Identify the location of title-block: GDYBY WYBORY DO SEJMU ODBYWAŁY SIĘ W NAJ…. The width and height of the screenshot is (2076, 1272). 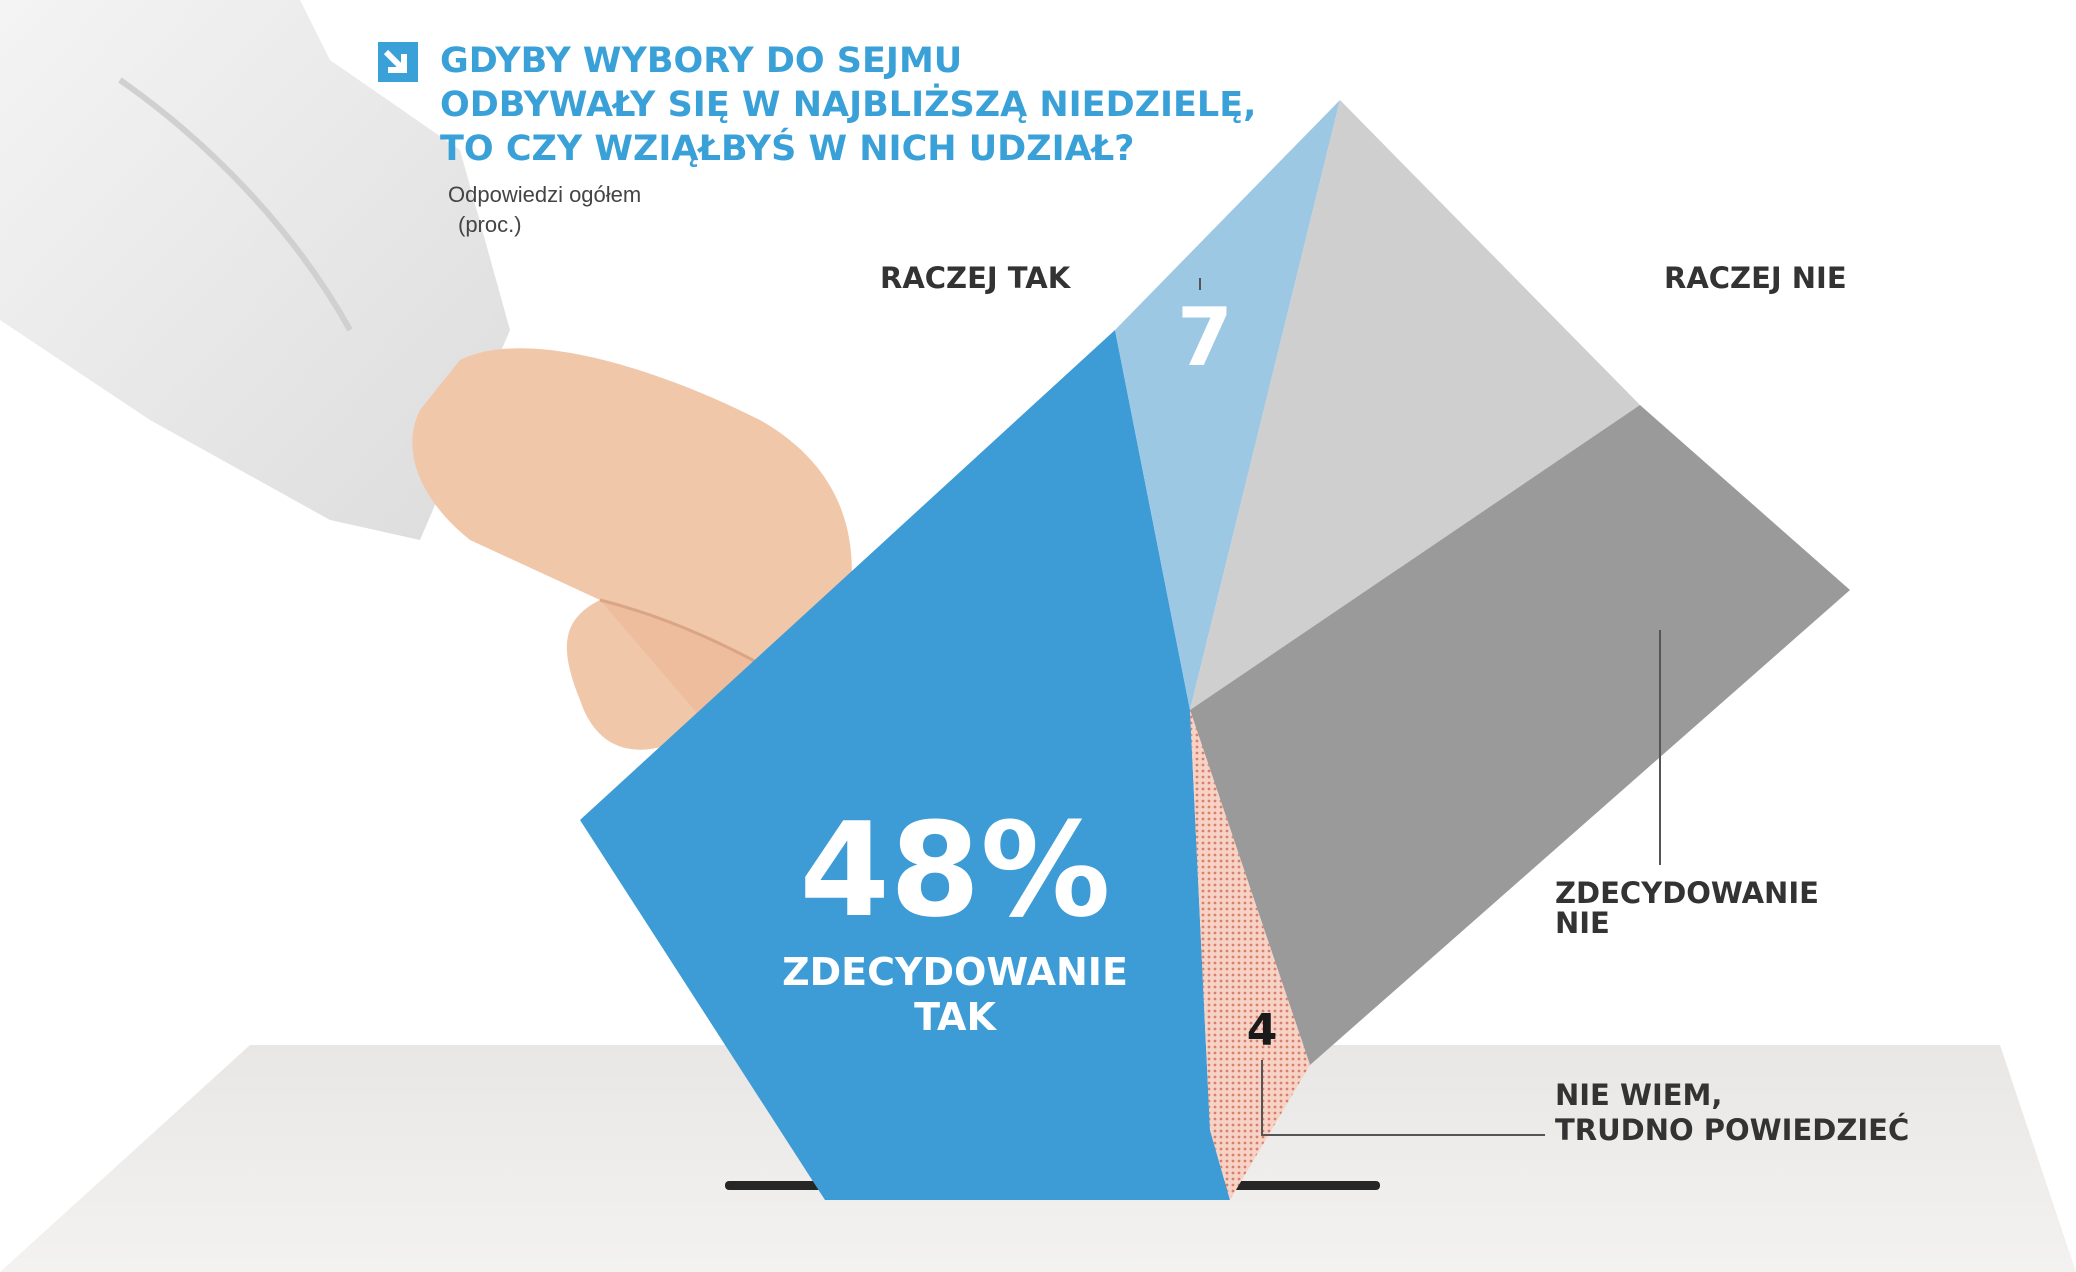
(817, 139).